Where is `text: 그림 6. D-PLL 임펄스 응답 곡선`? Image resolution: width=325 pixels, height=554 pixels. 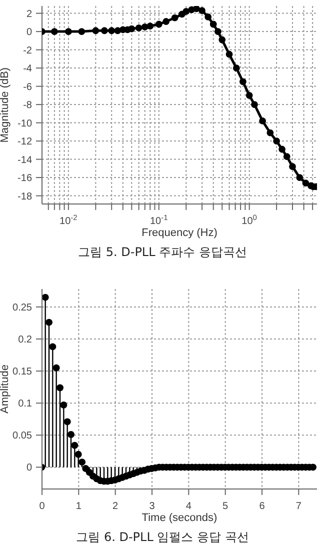 text: 그림 6. D-PLL 임펄스 응답 곡선 is located at coordinates (162, 537).